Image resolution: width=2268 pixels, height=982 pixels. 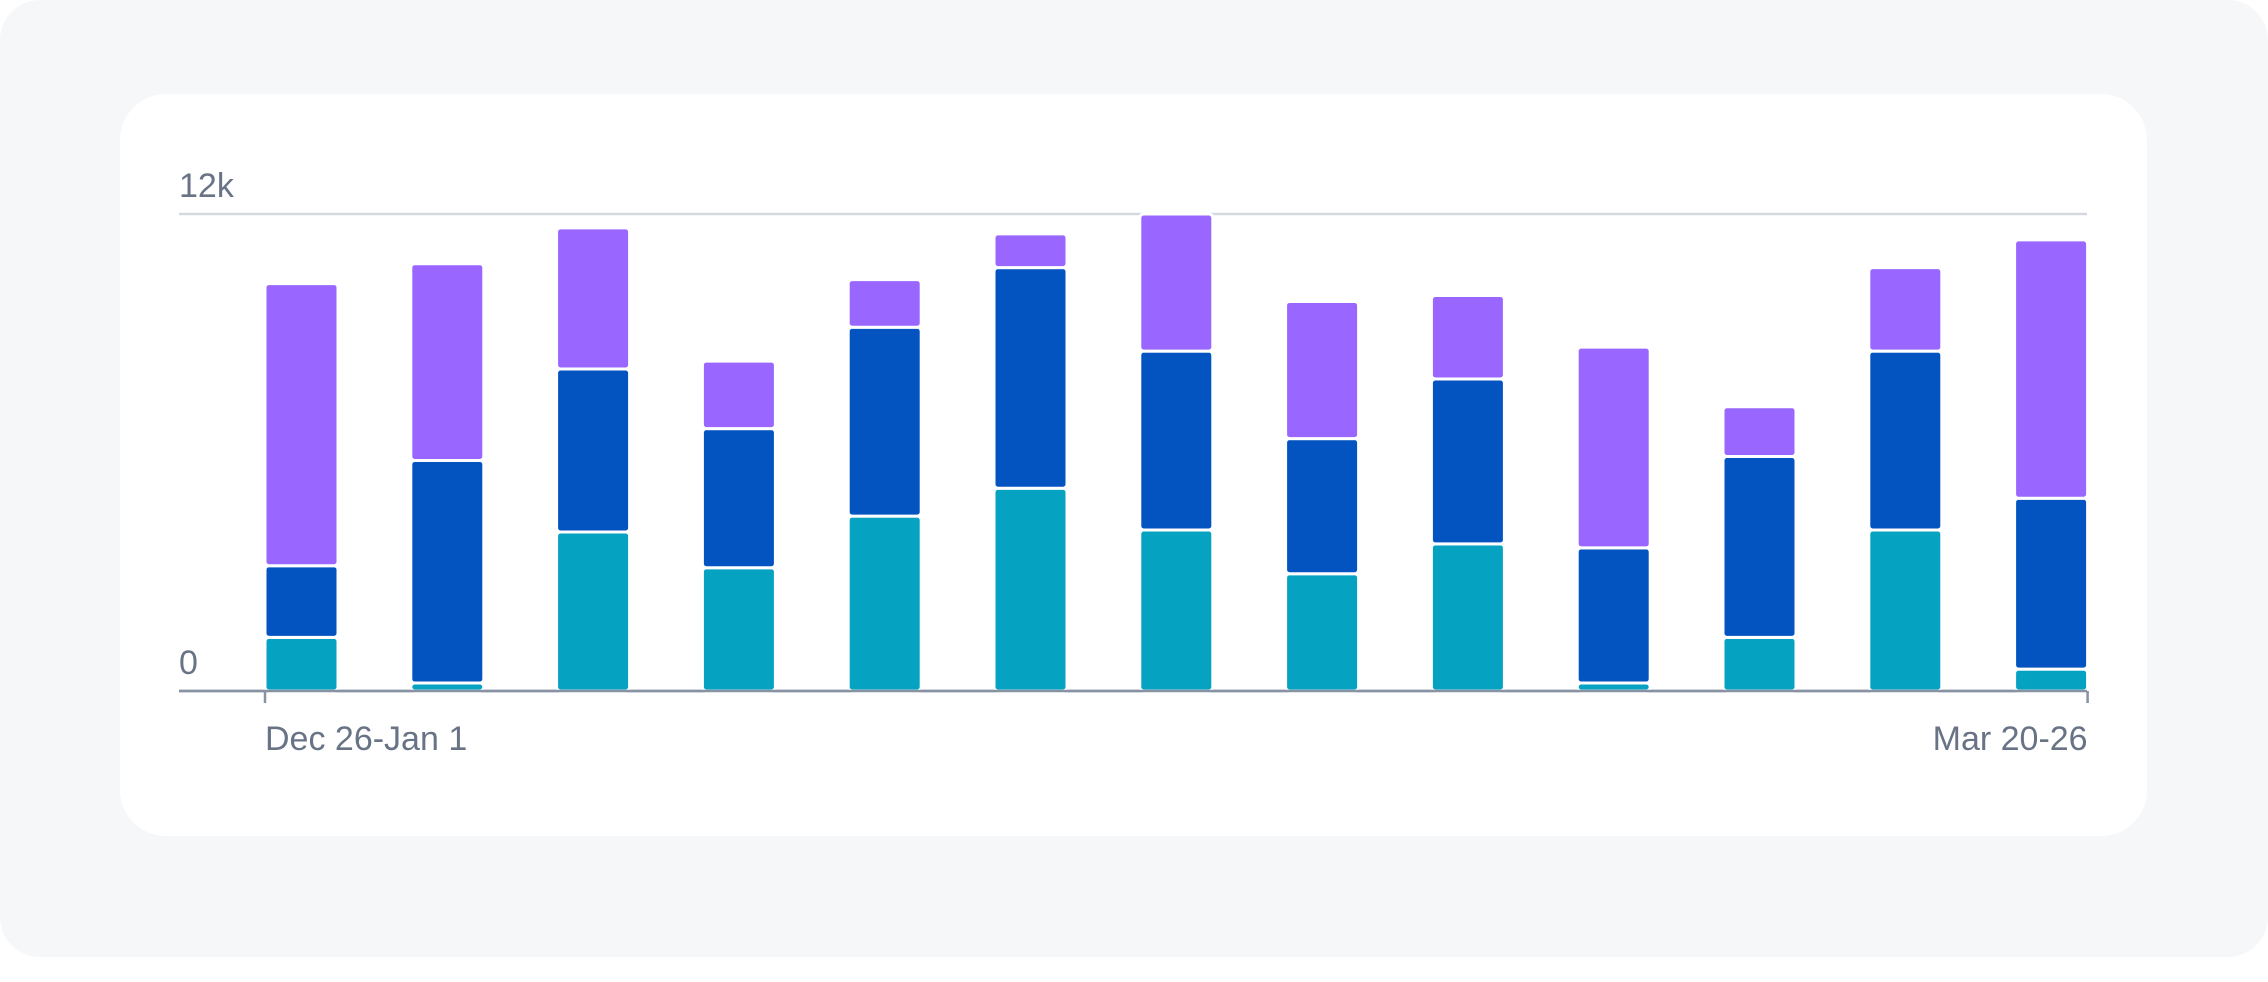 I want to click on y-tick-label: 0, so click(x=188, y=663).